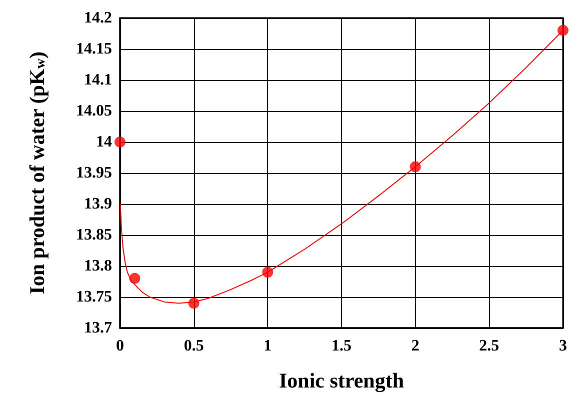 Image resolution: width=579 pixels, height=404 pixels. What do you see at coordinates (120, 346) in the screenshot?
I see `x-tick-label: 0` at bounding box center [120, 346].